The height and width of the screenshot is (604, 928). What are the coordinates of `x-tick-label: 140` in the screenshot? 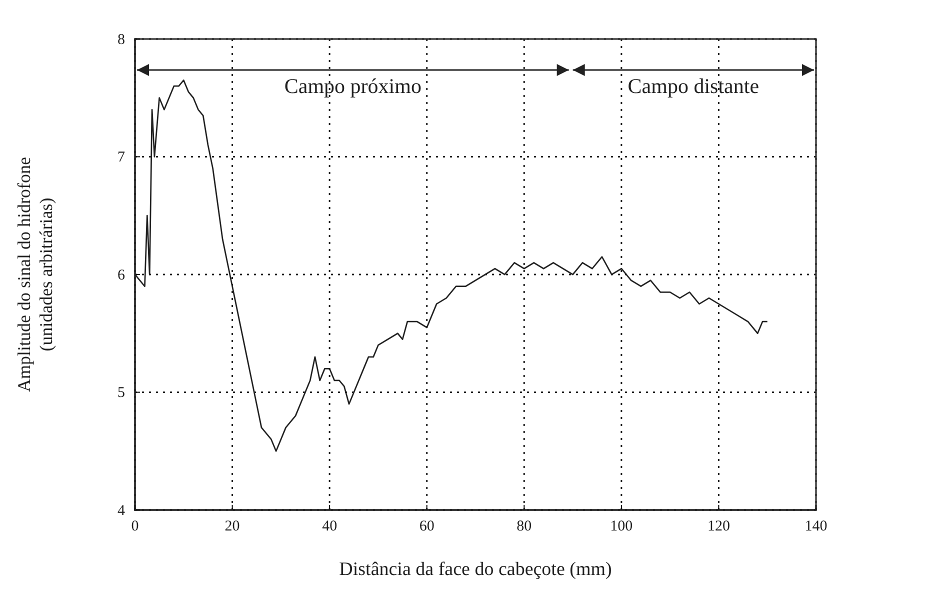 It's located at (816, 526).